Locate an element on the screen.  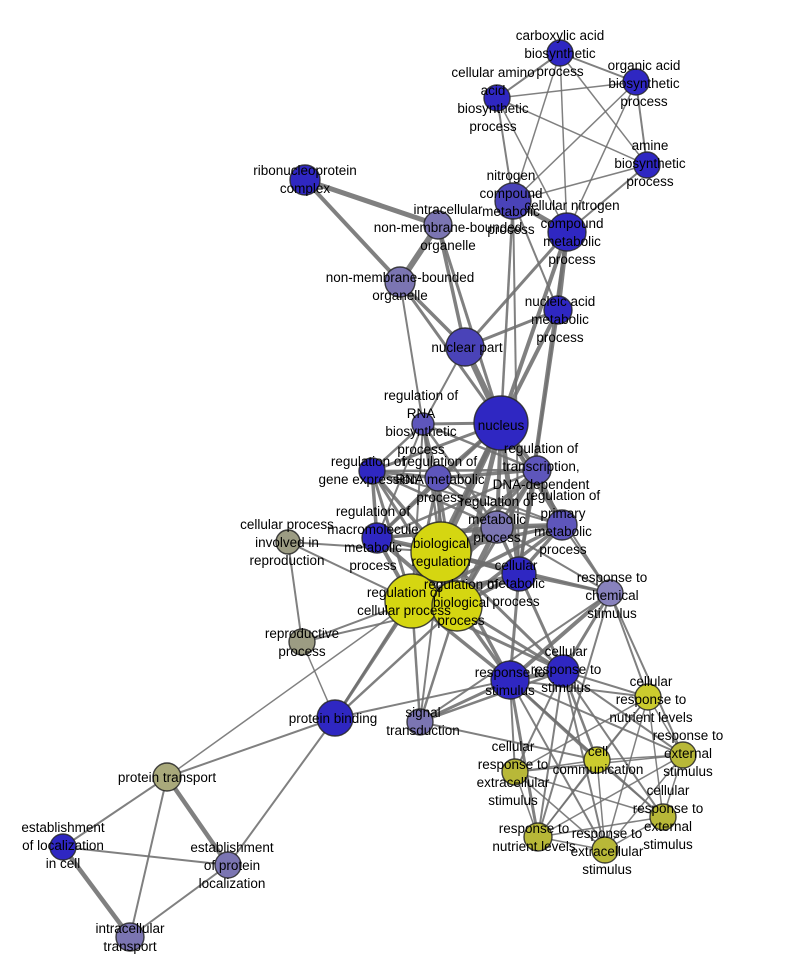
graph-edge-protein-transport--protein-binding is located at coordinates (251, 747).